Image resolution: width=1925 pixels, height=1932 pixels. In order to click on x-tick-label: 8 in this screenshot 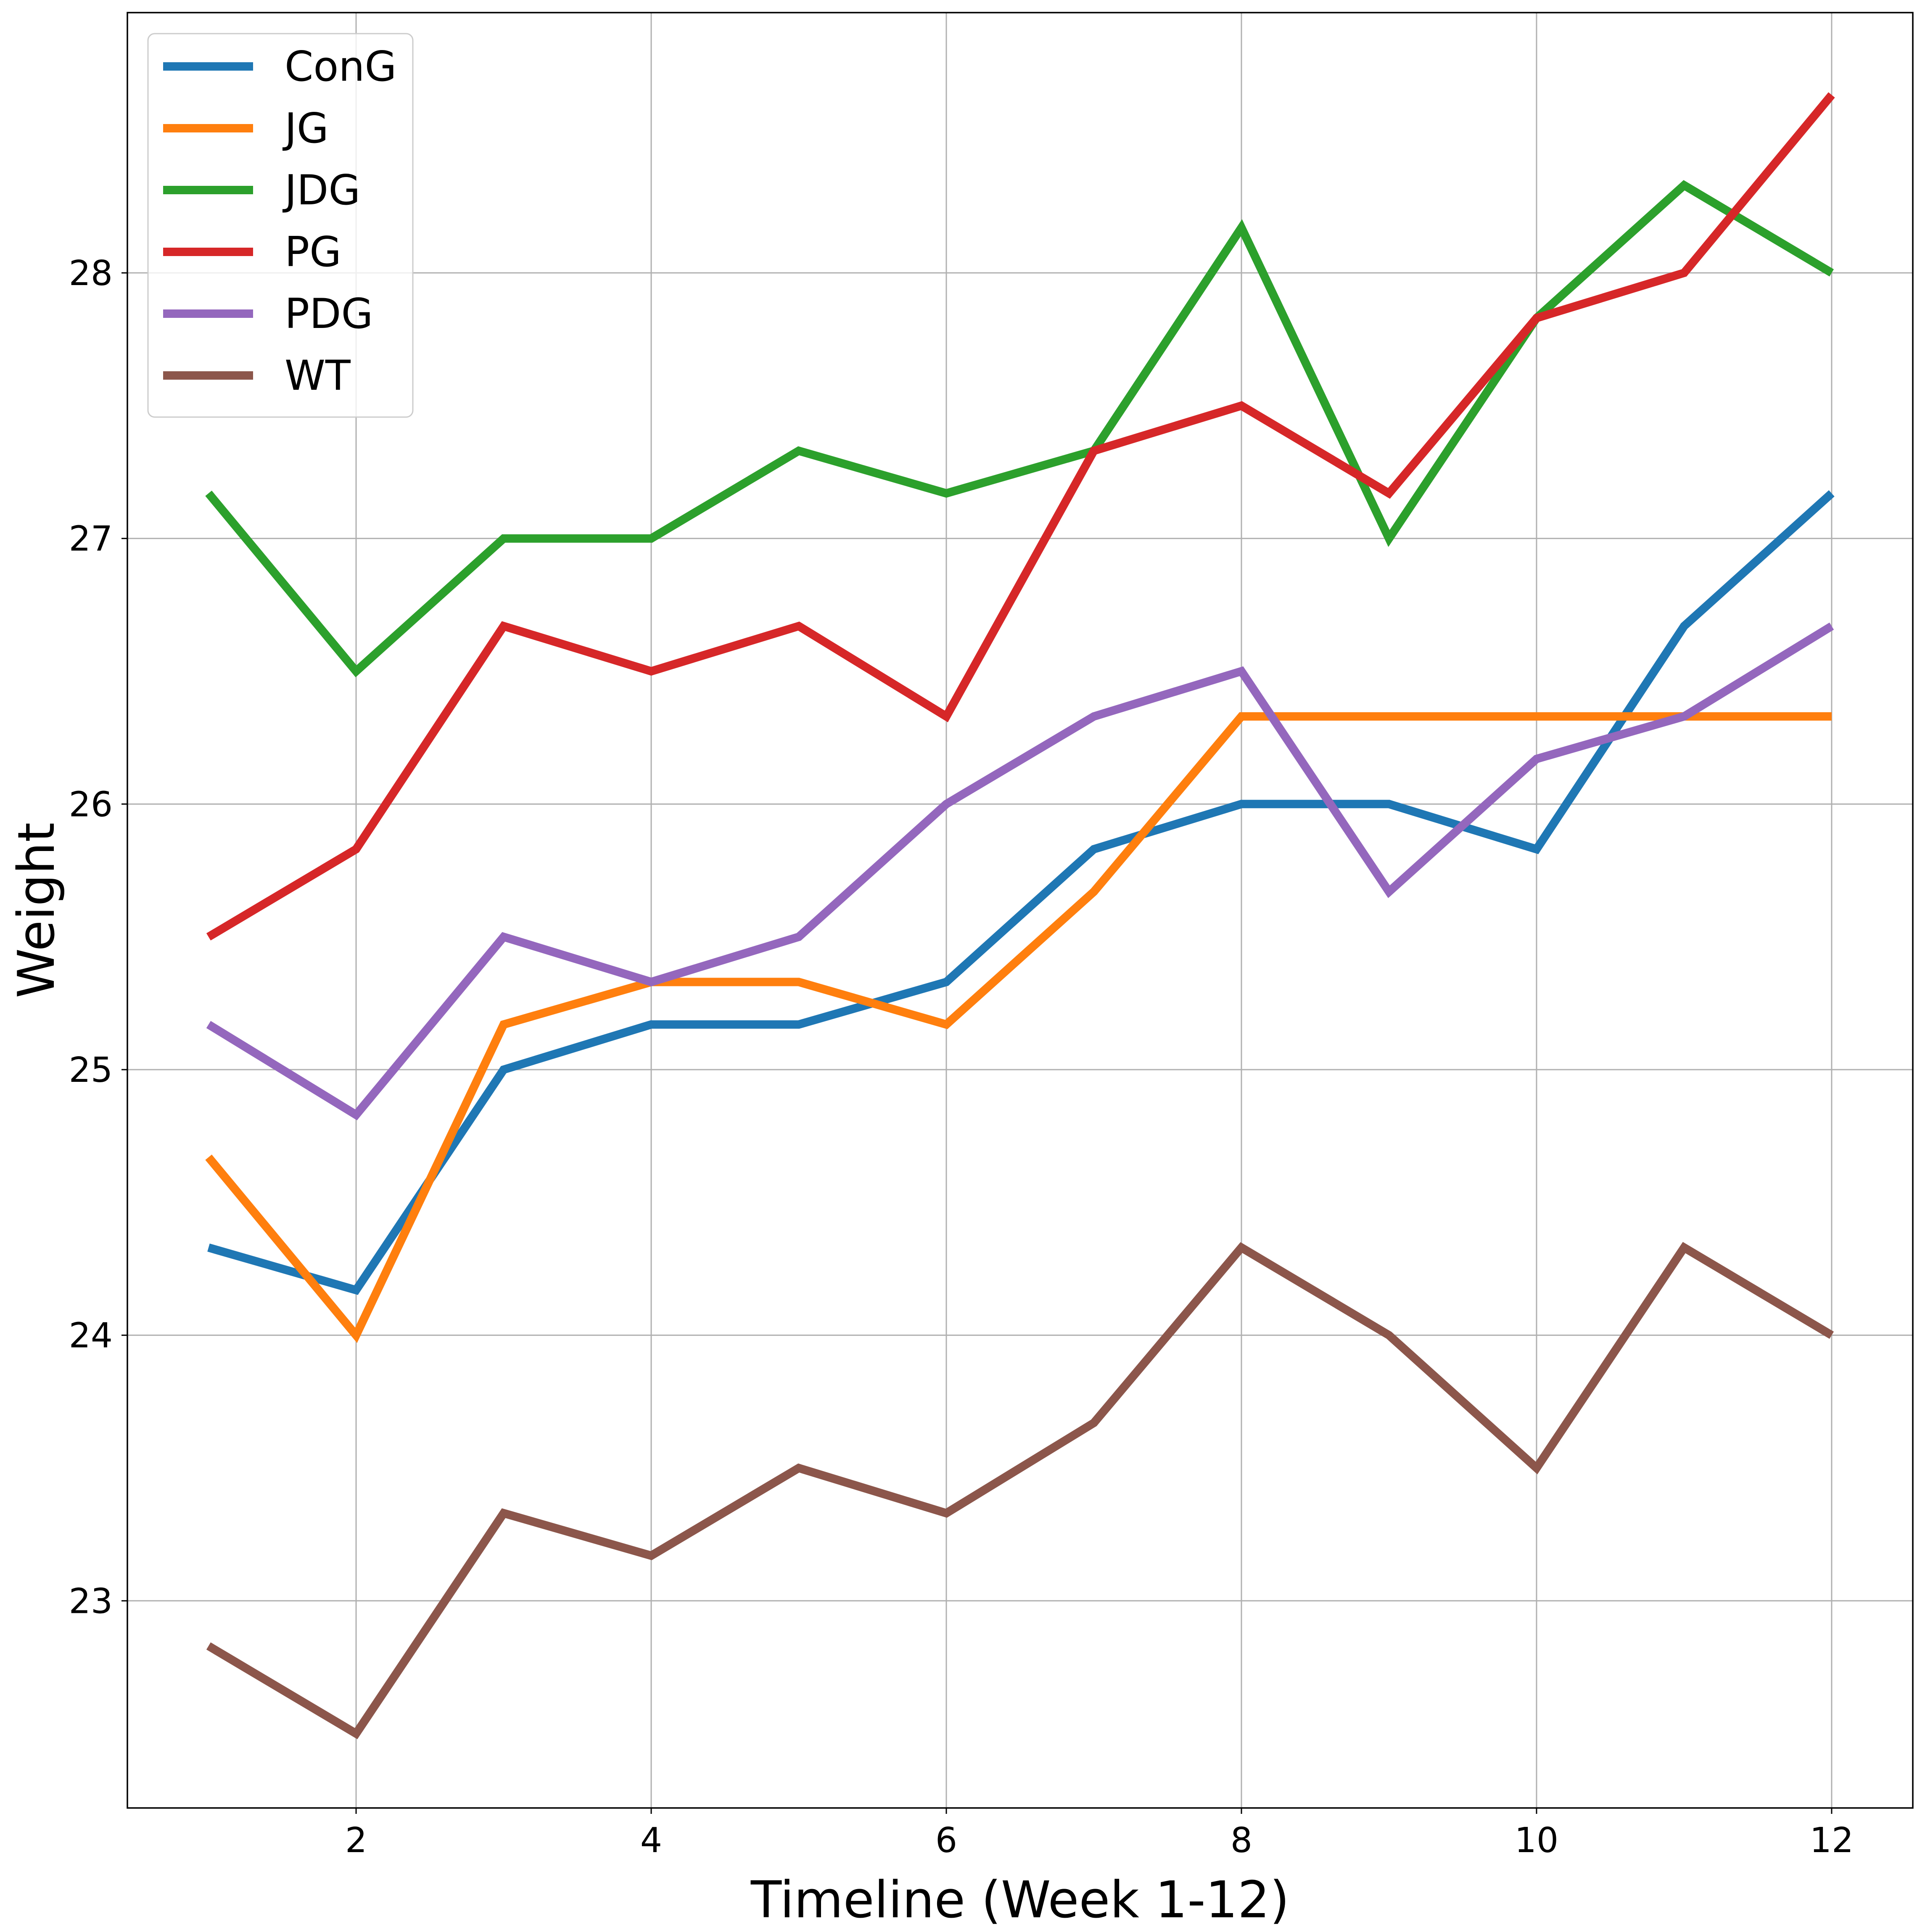, I will do `click(1241, 1841)`.